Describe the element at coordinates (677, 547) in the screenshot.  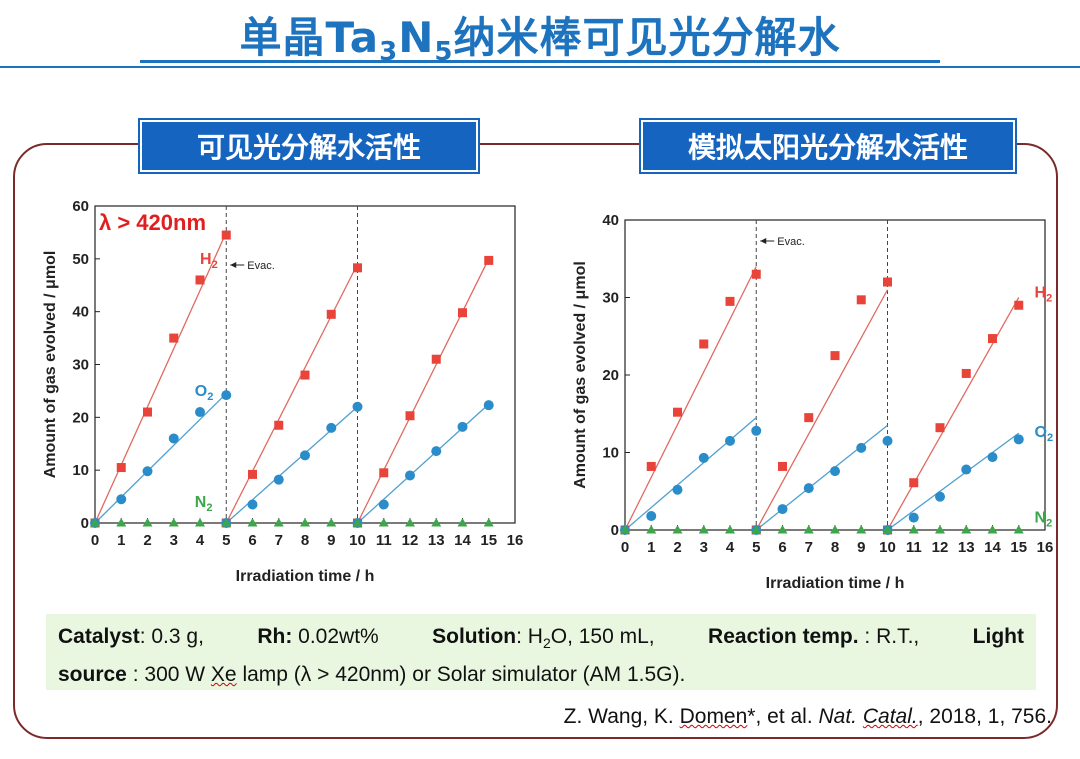
I see `x-tick-label: 2` at that location.